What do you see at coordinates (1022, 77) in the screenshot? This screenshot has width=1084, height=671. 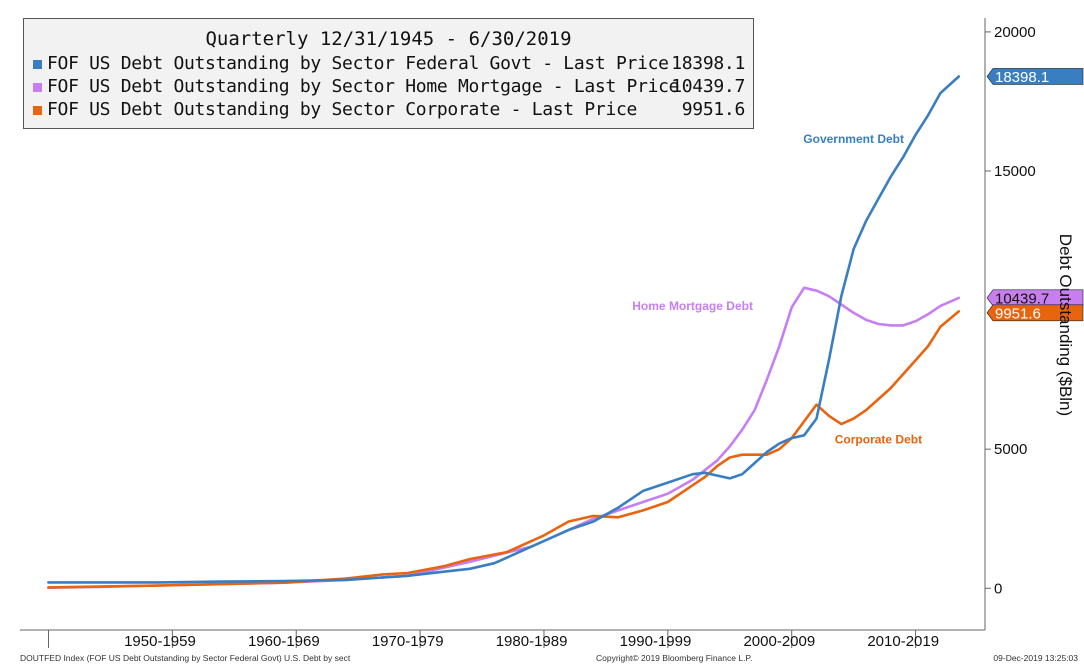 I see `end-value-label: 18398.1` at bounding box center [1022, 77].